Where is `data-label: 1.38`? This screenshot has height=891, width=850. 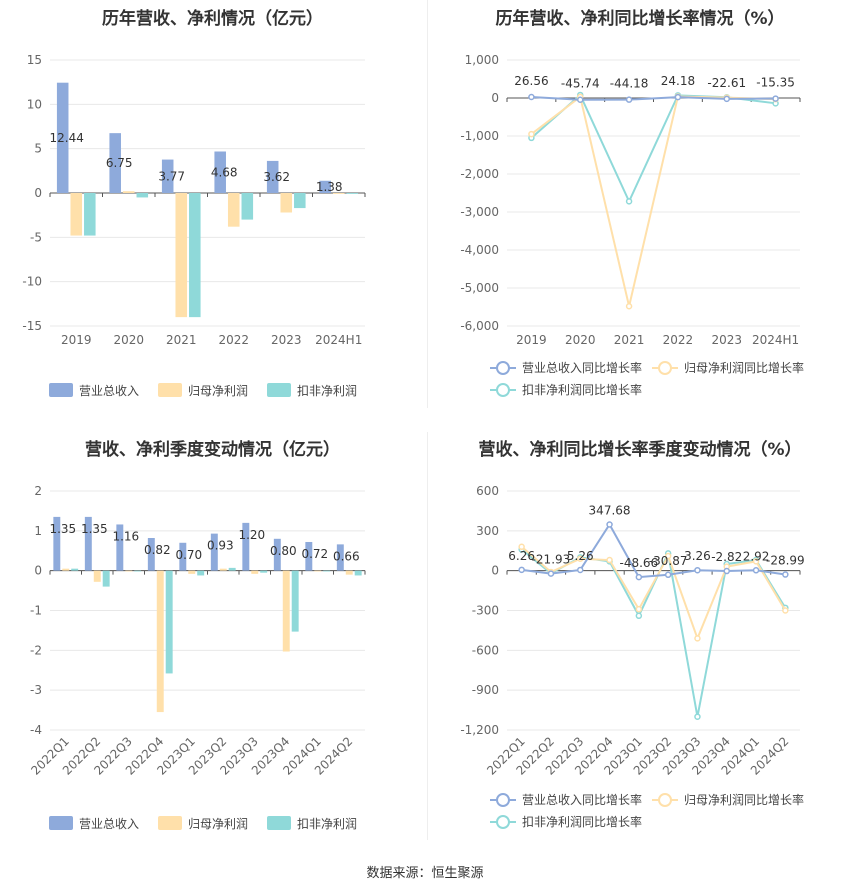 data-label: 1.38 is located at coordinates (329, 187).